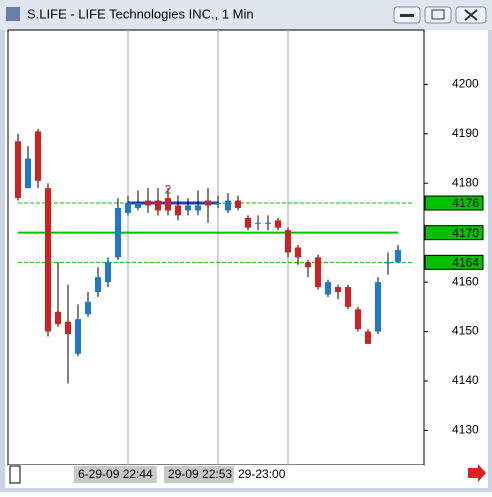 This screenshot has height=497, width=492. What do you see at coordinates (140, 13) in the screenshot?
I see `window-title: S.LIFE - LIFE Technologies INC., 1 Min` at bounding box center [140, 13].